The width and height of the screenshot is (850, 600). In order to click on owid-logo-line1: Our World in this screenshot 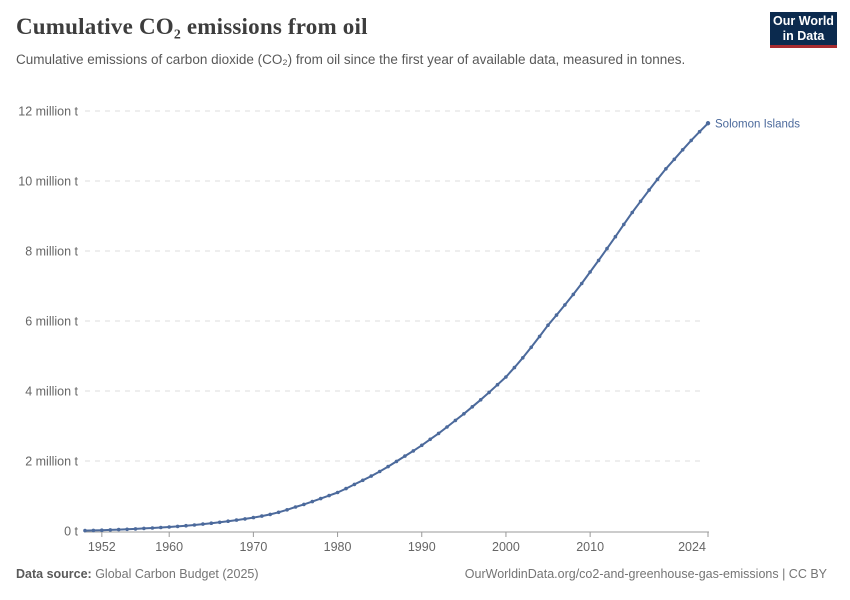, I will do `click(803, 20)`.